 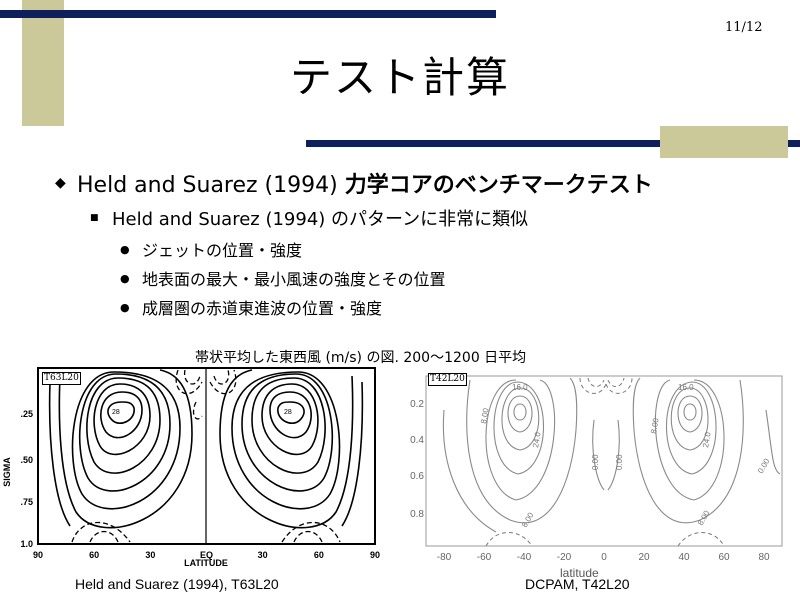 I want to click on right-contours, so click(x=611, y=455).